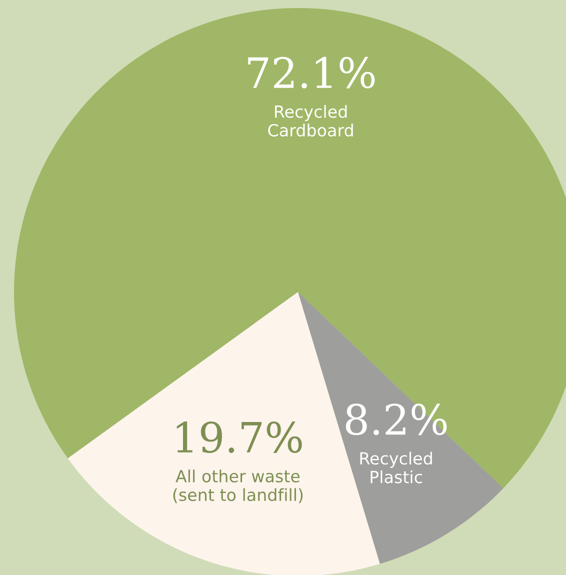 This screenshot has width=566, height=575. Describe the element at coordinates (238, 487) in the screenshot. I see `slice-label: All other waste (sent to landfill)` at that location.